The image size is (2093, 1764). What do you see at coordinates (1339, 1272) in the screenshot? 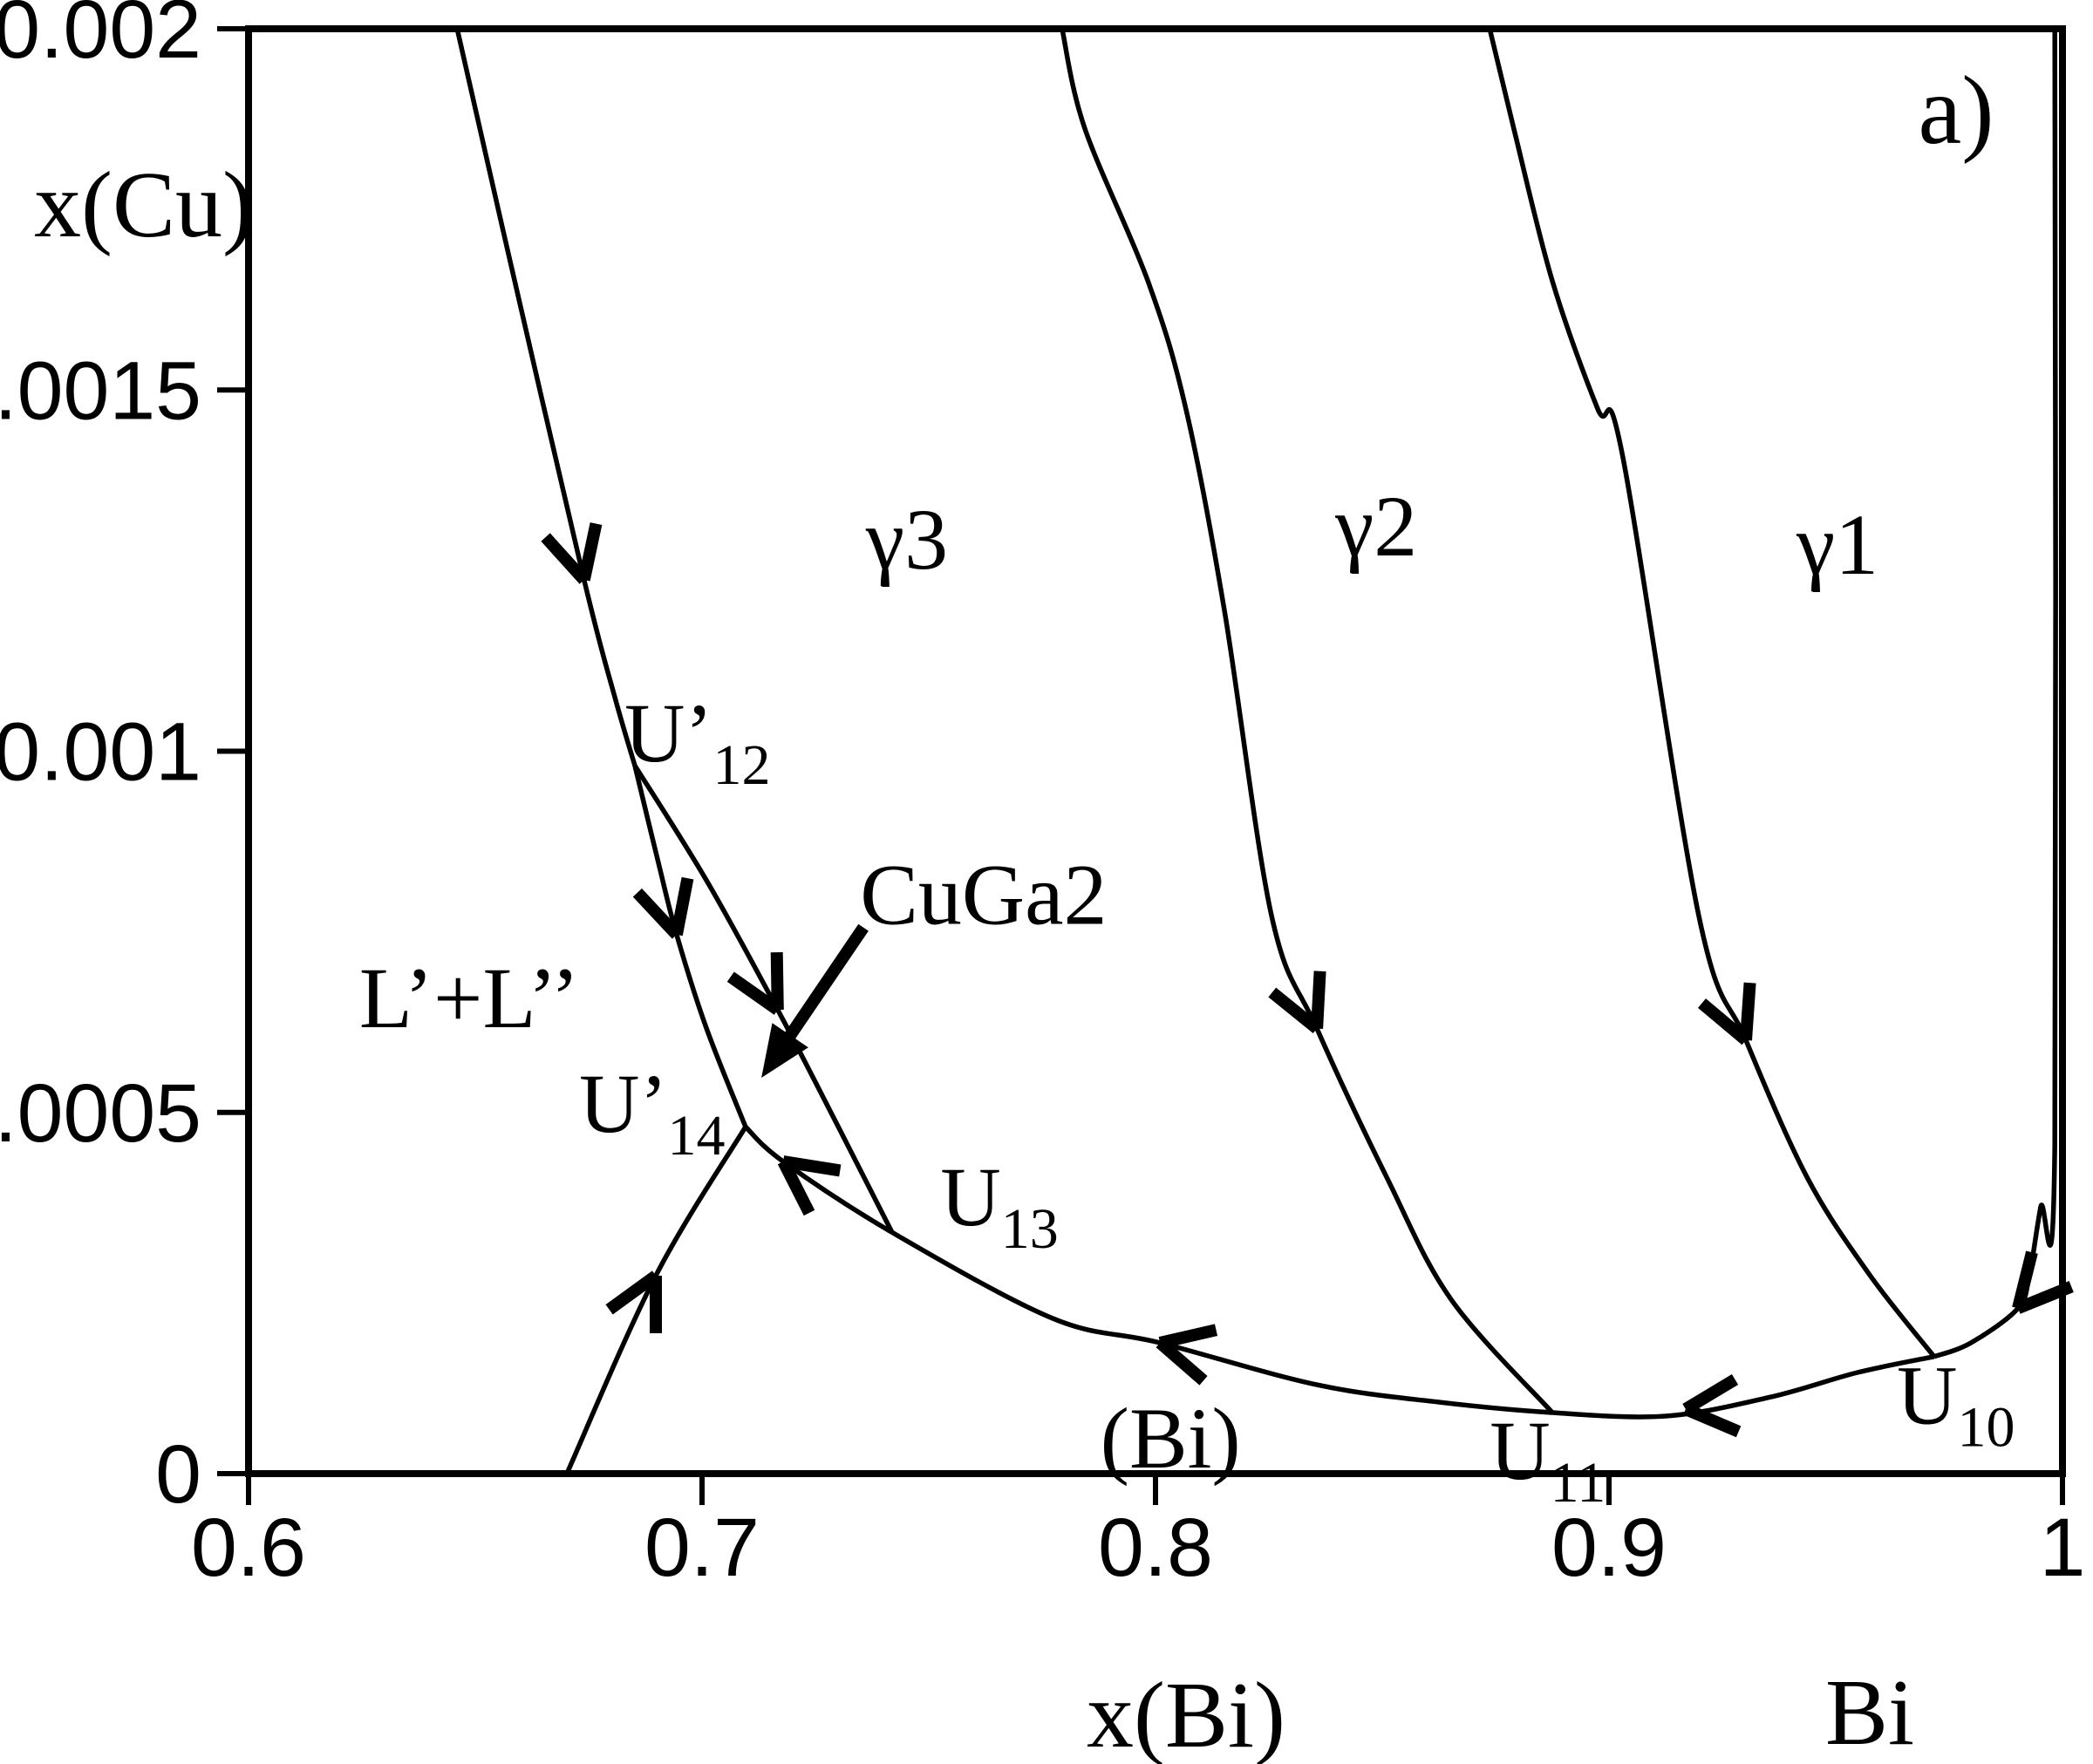
I see `curve-Bi-monovariant-line` at bounding box center [1339, 1272].